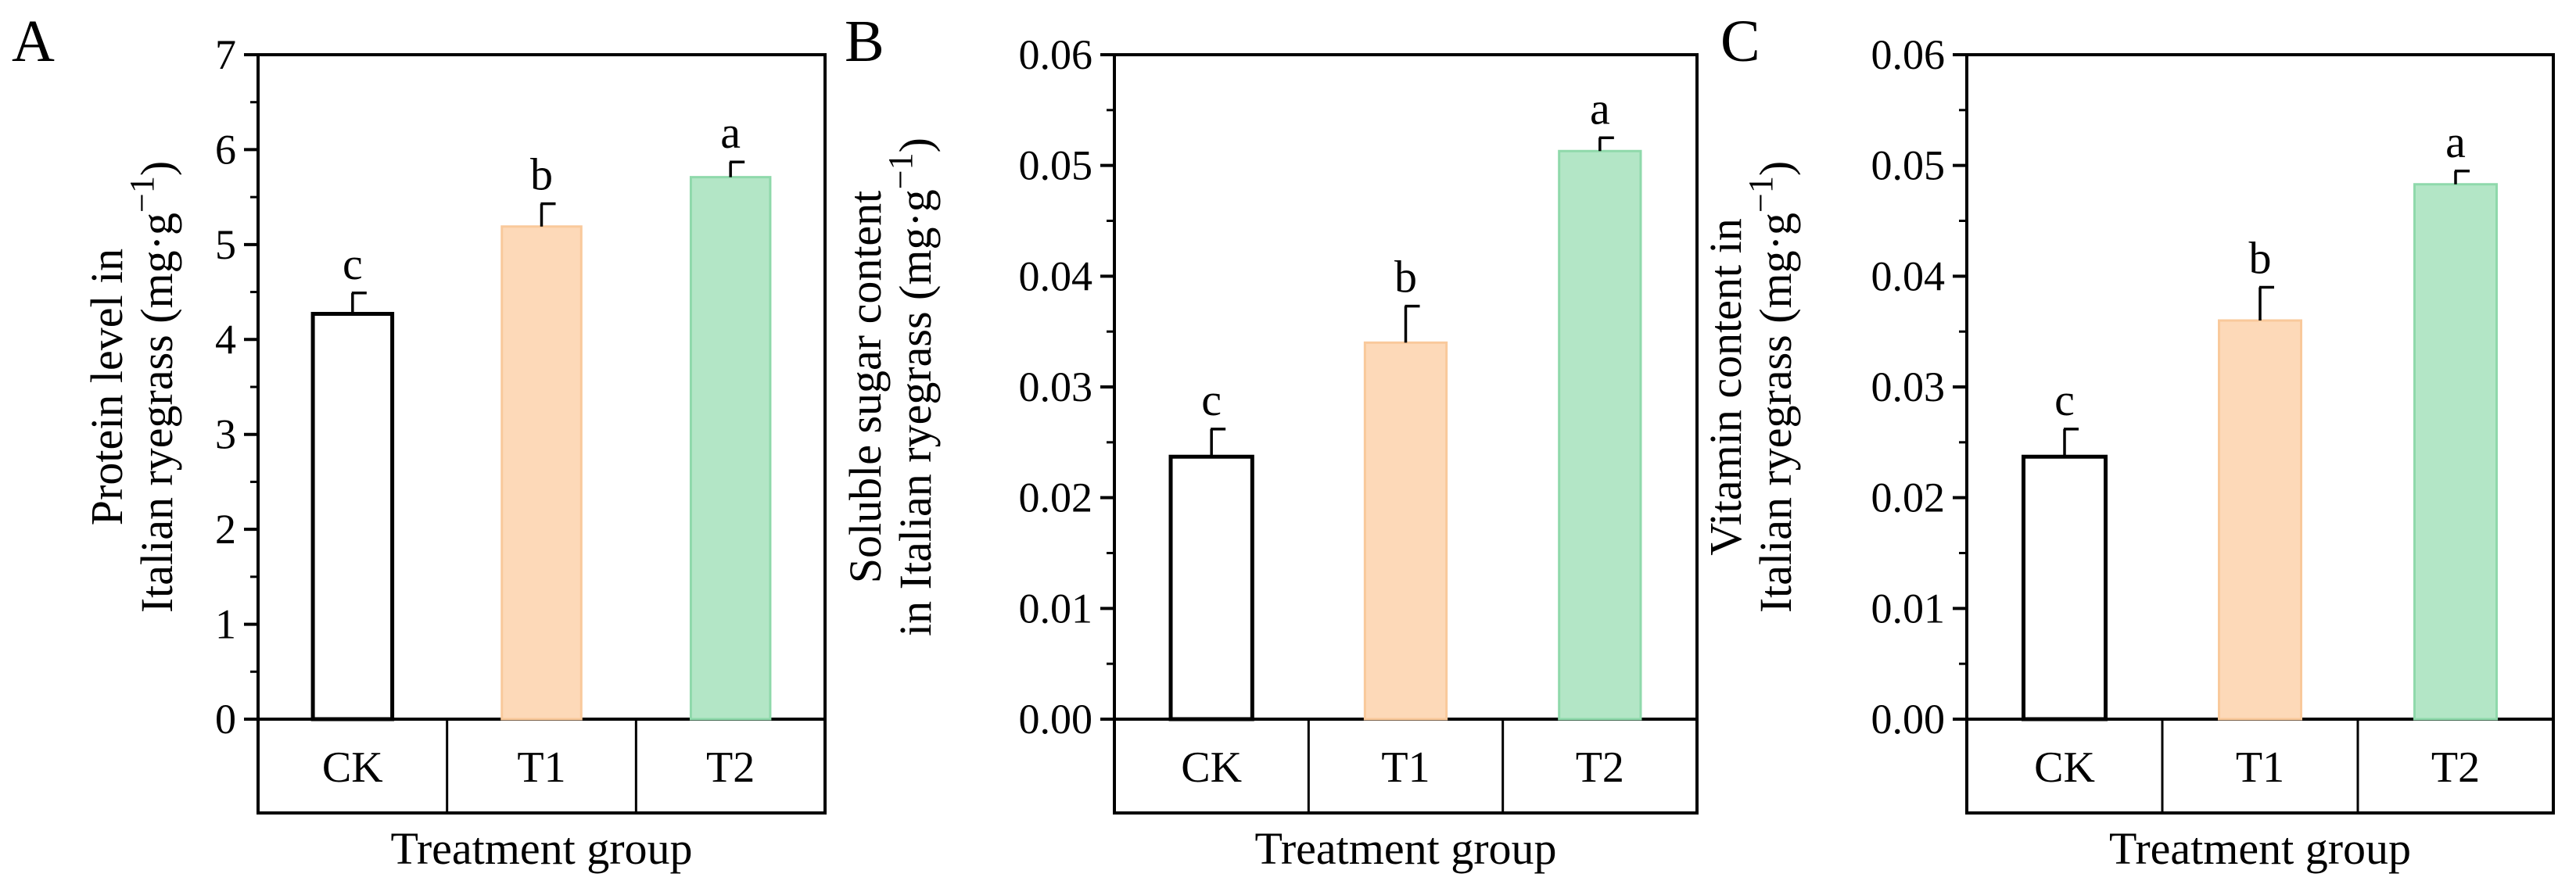 The image size is (2576, 888). Describe the element at coordinates (226, 529) in the screenshot. I see `y-tick-label: 2` at that location.